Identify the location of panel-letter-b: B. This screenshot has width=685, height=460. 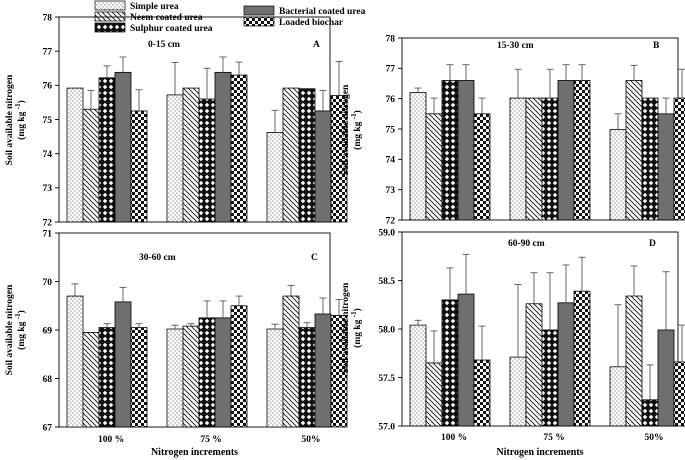
(656, 46).